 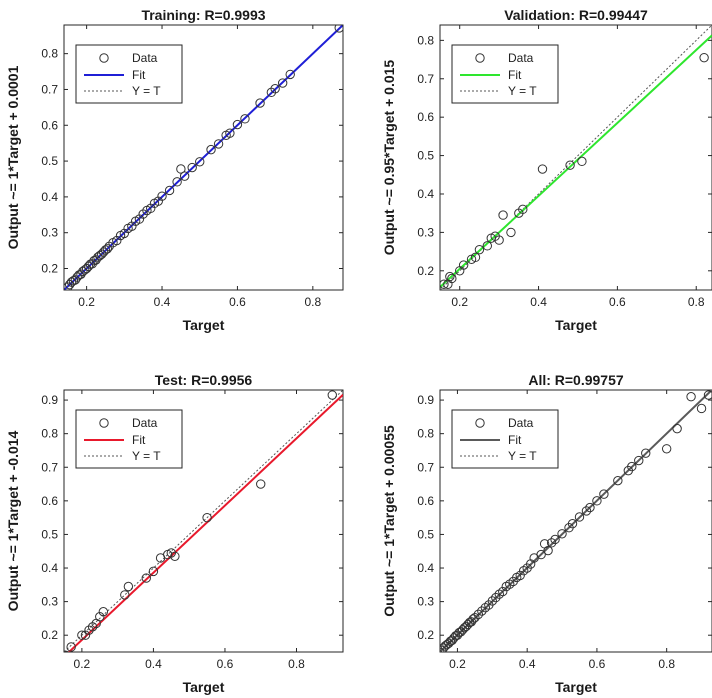 What do you see at coordinates (480, 58) in the screenshot?
I see `validation-legend-data-marker` at bounding box center [480, 58].